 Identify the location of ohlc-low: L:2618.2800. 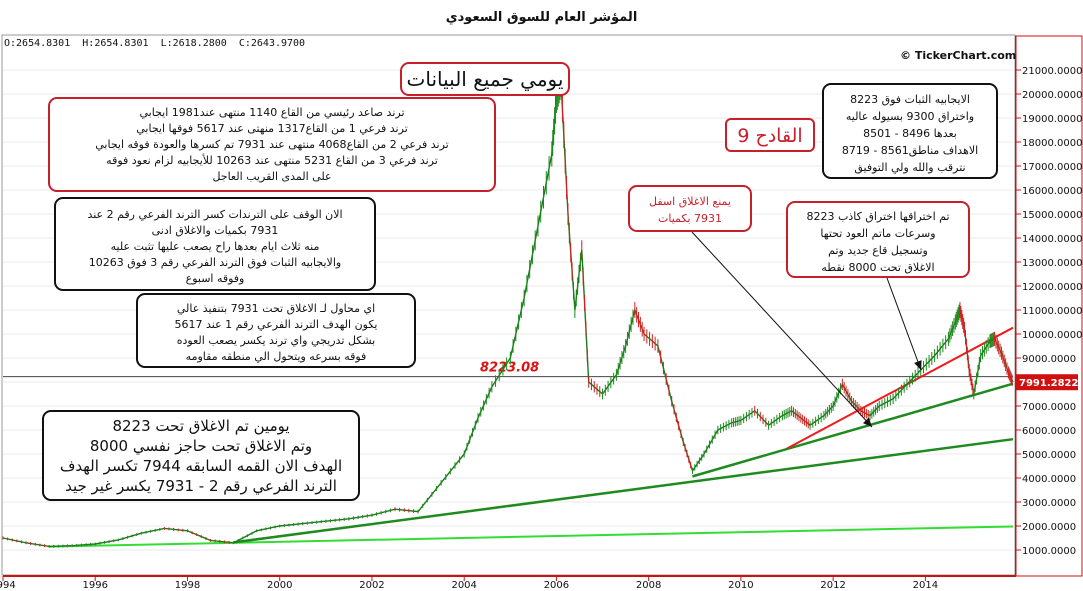
(193, 43).